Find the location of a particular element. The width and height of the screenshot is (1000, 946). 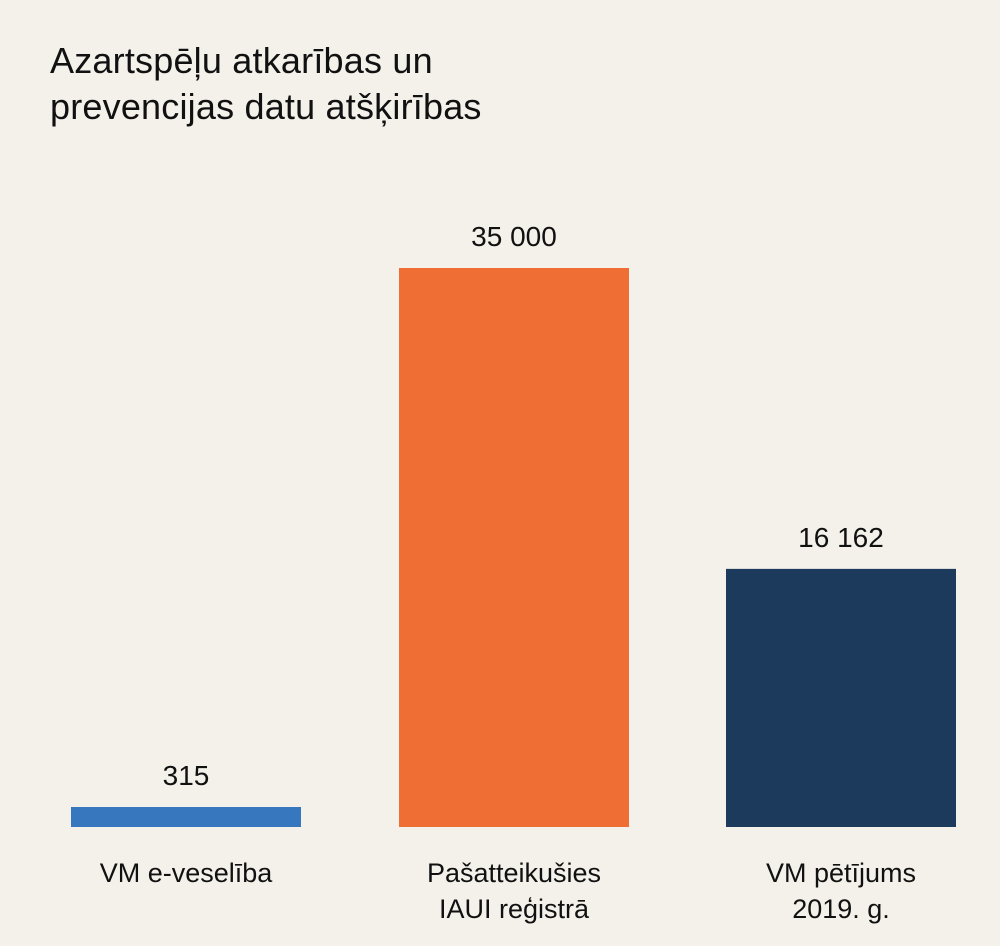

chart-title-line-1: Azartspēļu atkarības un is located at coordinates (241, 60).